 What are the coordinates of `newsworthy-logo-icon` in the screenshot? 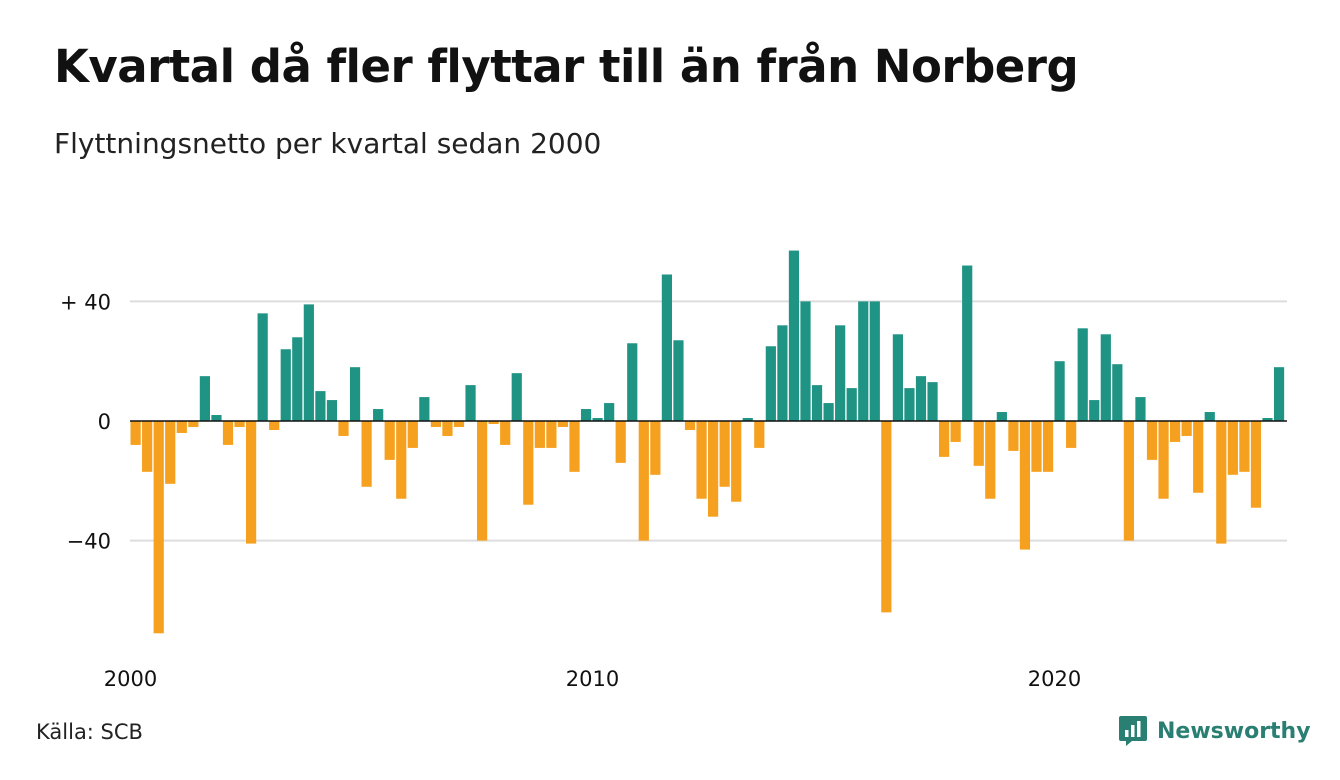 It's located at (1133, 731).